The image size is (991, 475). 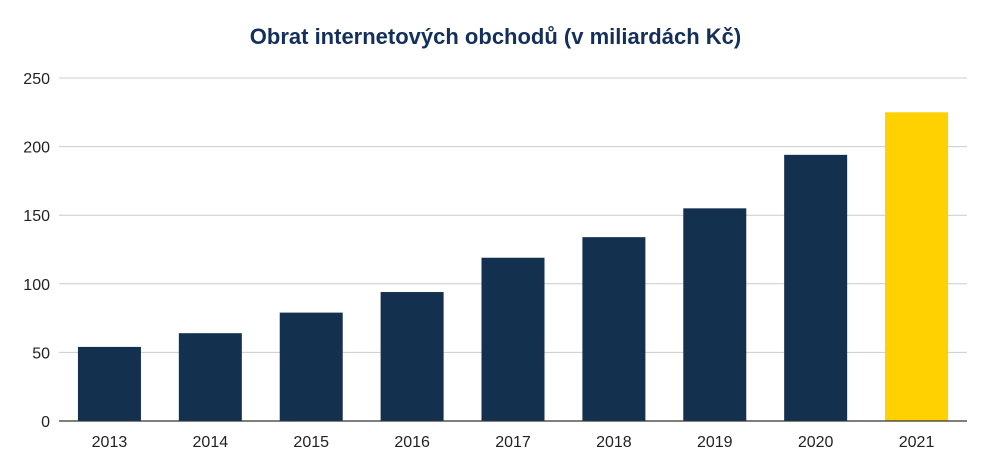 I want to click on bar-2014, so click(x=210, y=377).